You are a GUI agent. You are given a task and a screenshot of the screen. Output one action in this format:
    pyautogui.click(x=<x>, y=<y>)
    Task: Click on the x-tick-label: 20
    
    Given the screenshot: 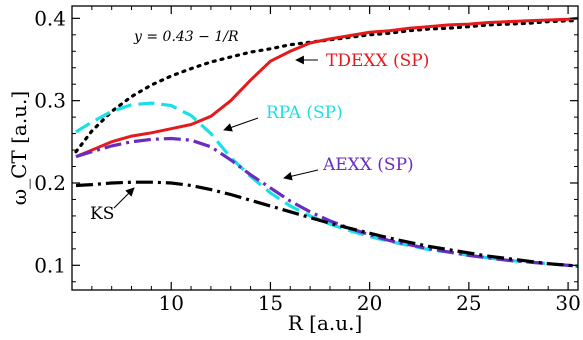 What is the action you would take?
    pyautogui.click(x=369, y=303)
    